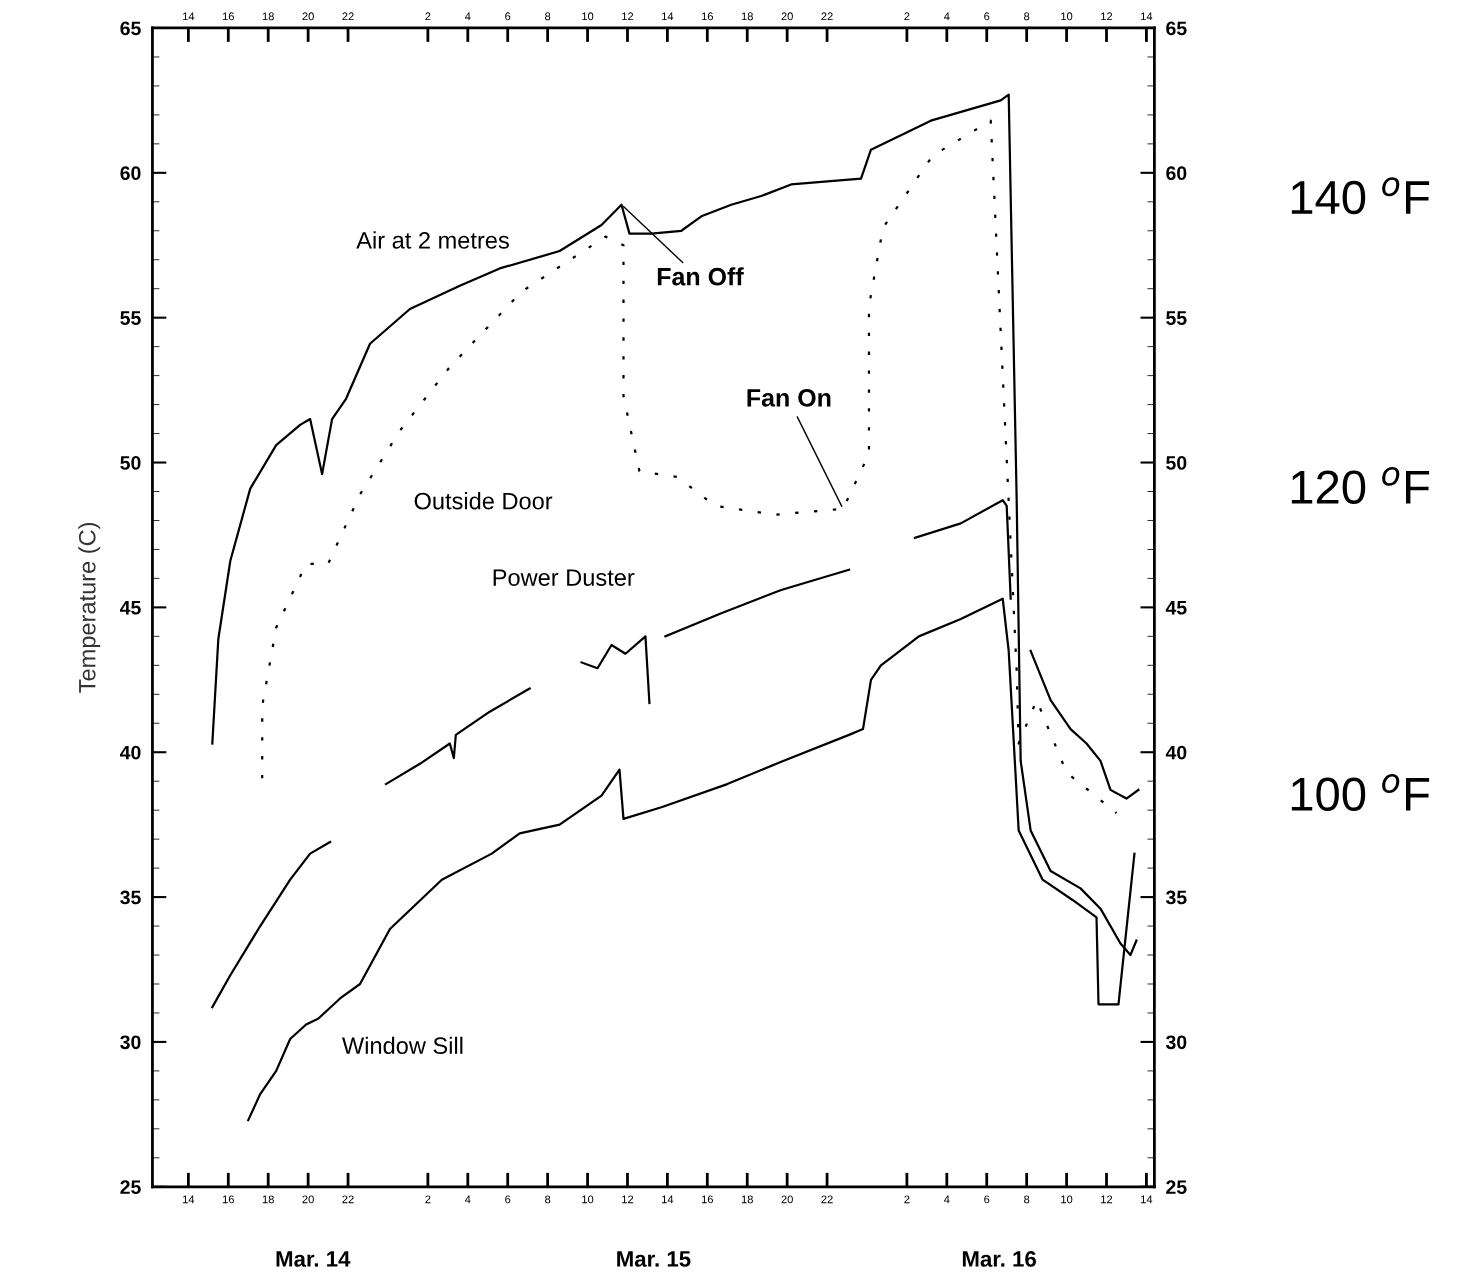 The height and width of the screenshot is (1272, 1480). I want to click on annotation: Fan On, so click(789, 398).